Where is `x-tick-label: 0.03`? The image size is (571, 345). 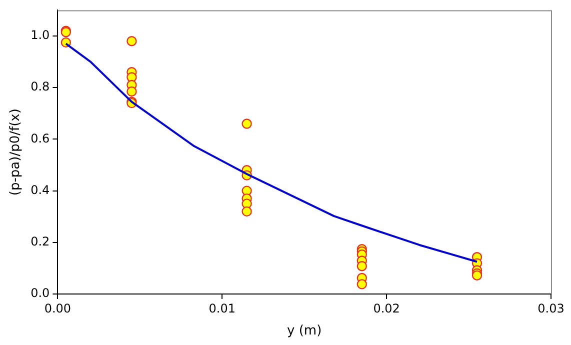 x-tick-label: 0.03 is located at coordinates (551, 308).